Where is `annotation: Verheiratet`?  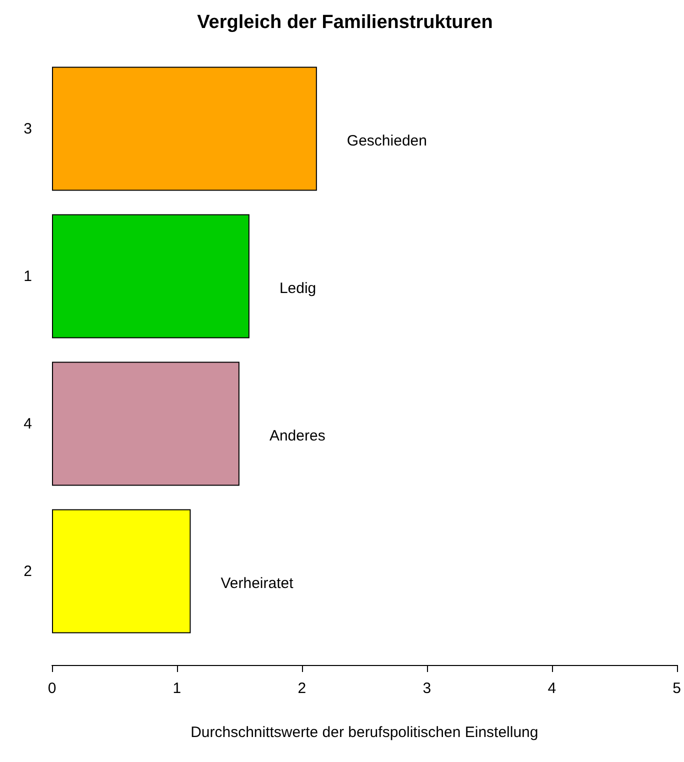 annotation: Verheiratet is located at coordinates (257, 583).